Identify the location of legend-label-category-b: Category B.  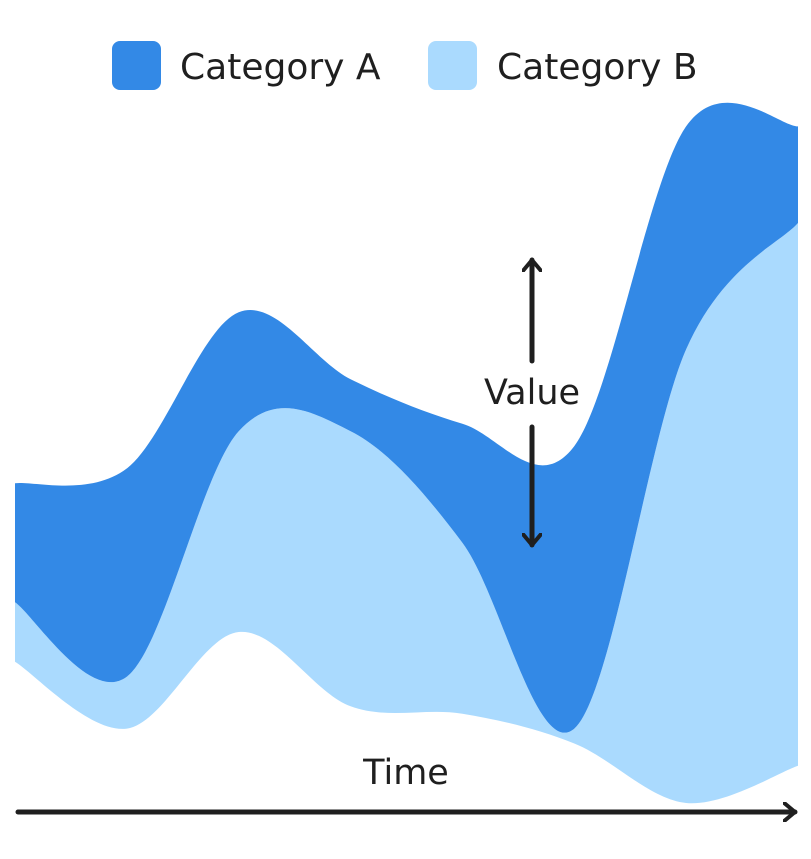
(597, 67).